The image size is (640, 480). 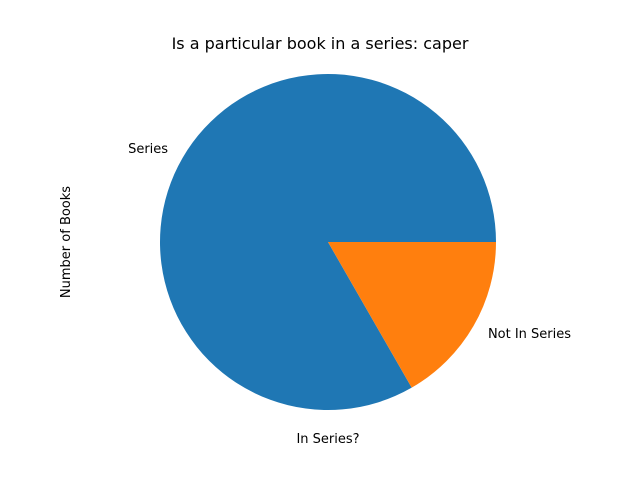 I want to click on pie-slice-label-not-in-series: Not In Series, so click(x=529, y=334).